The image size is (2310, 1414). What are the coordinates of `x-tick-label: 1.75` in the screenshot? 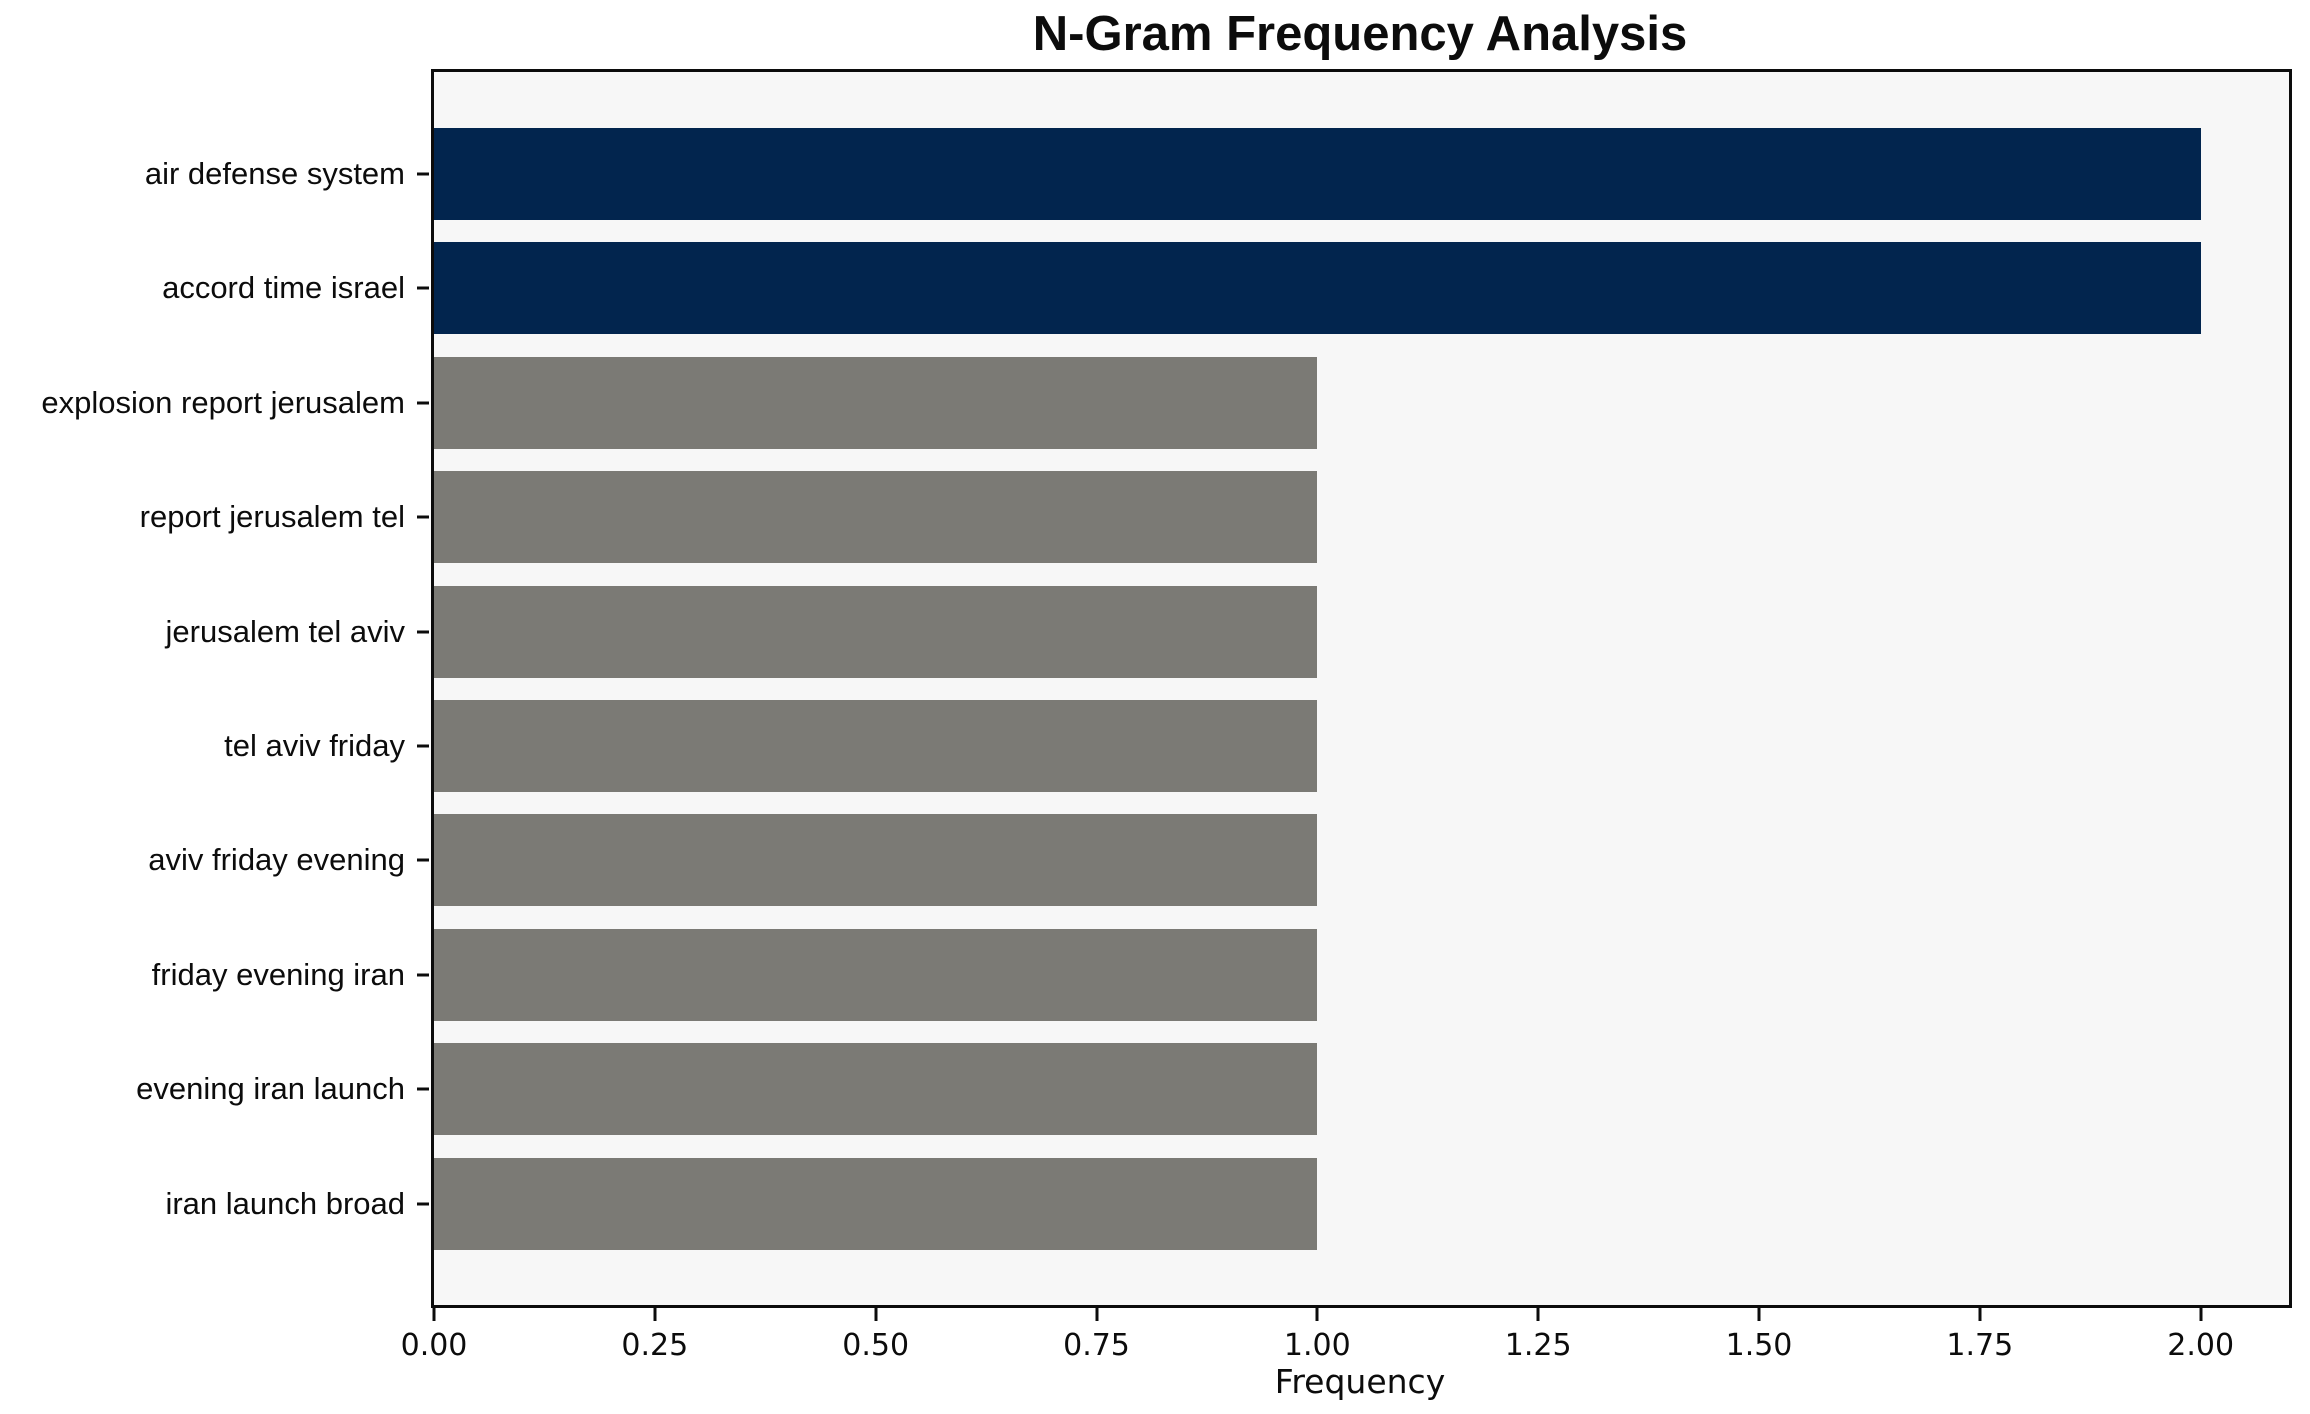 It's located at (1980, 1345).